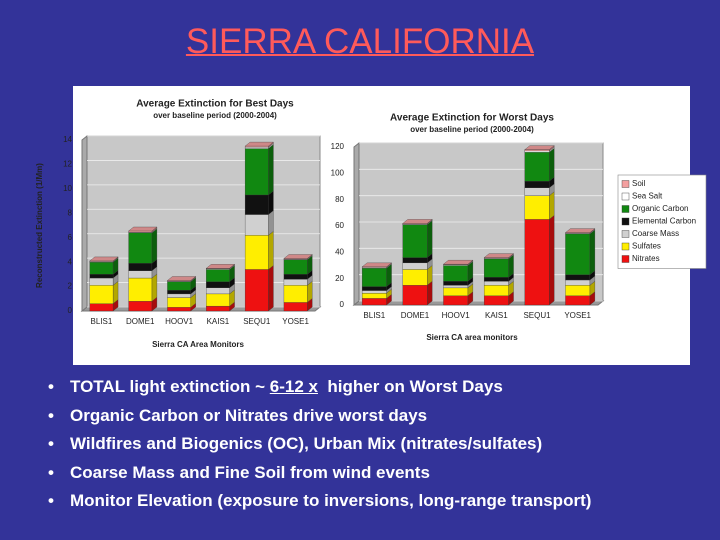 This screenshot has width=720, height=540. What do you see at coordinates (215, 115) in the screenshot?
I see `chart-subtitle: over baseline period (2000-2004)` at bounding box center [215, 115].